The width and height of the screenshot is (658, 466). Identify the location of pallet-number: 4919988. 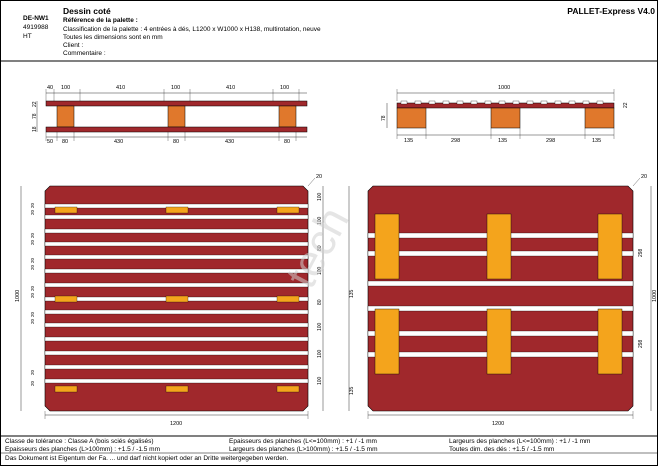
(36, 27).